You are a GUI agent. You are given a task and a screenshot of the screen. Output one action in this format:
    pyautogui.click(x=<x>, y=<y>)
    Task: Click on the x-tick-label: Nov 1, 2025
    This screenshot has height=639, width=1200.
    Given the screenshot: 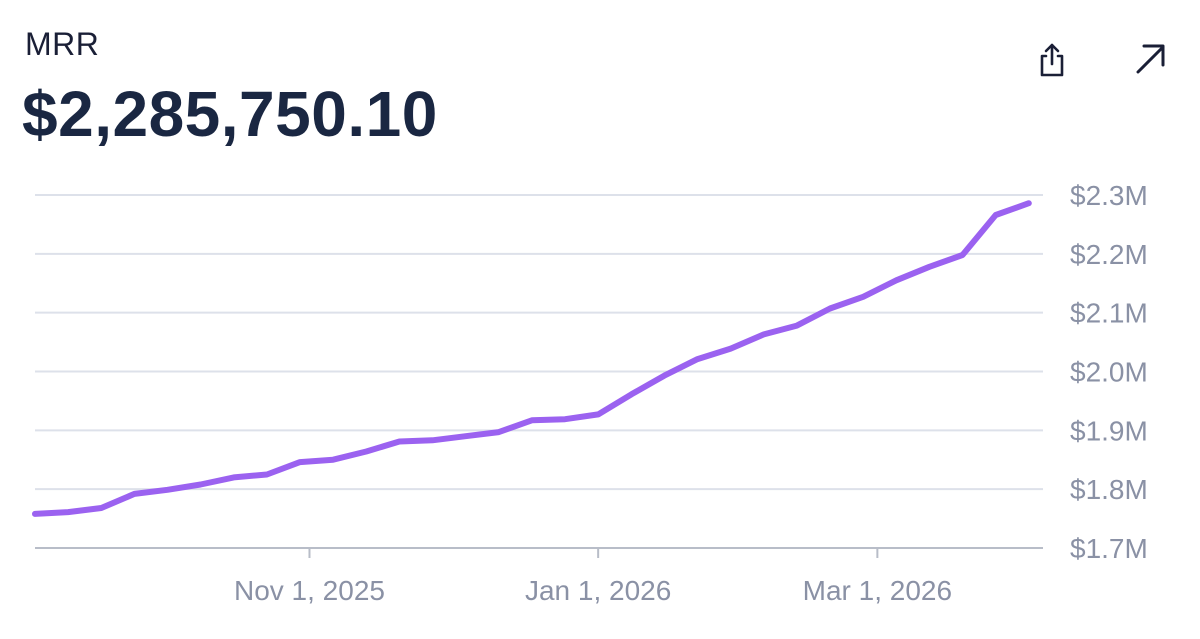 What is the action you would take?
    pyautogui.click(x=309, y=590)
    